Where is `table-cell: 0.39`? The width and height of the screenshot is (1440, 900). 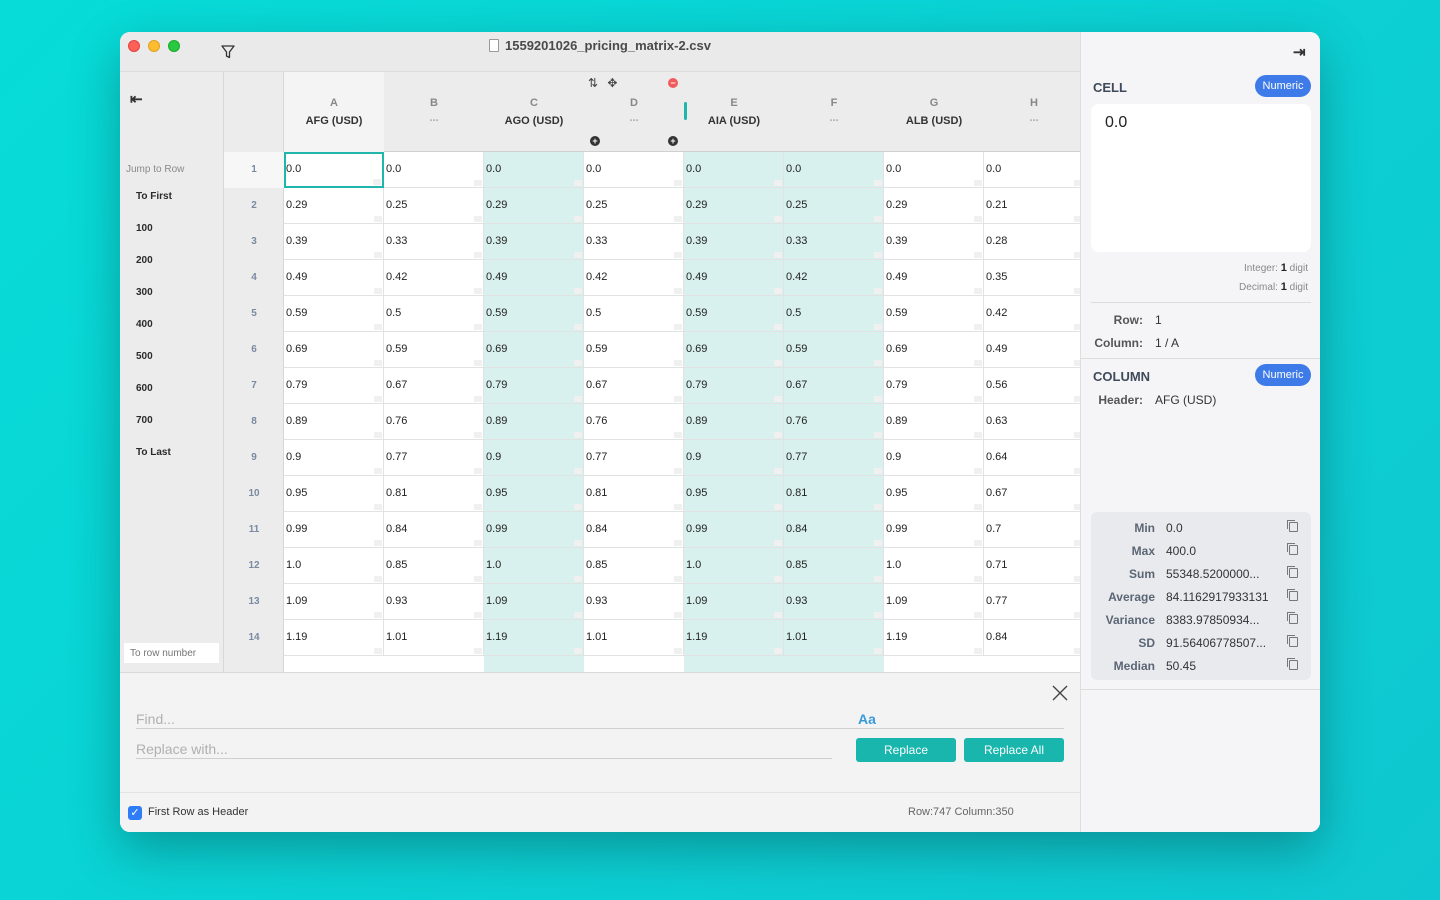 table-cell: 0.39 is located at coordinates (734, 242).